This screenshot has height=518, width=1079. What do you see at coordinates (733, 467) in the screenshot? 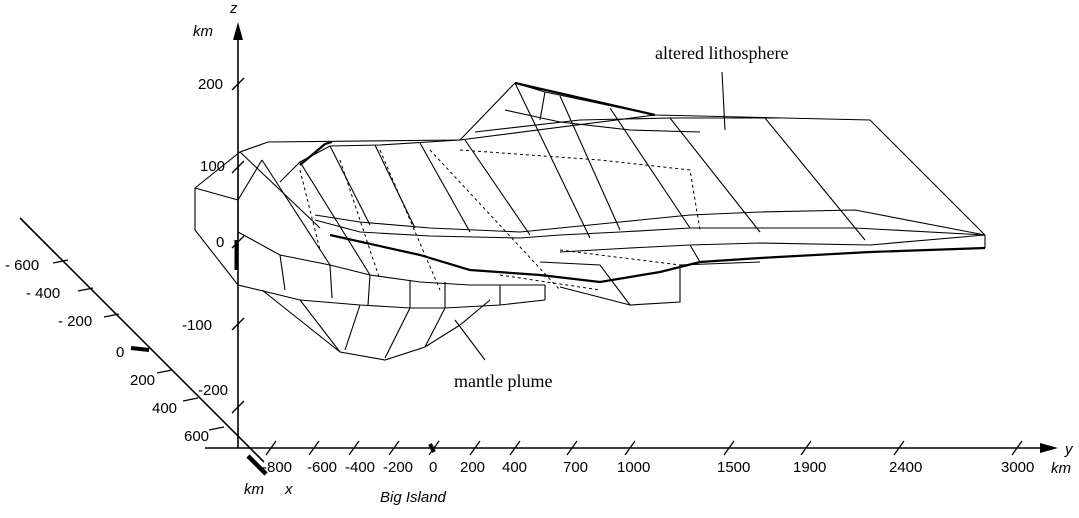
I see `y-tick-label: 1500` at bounding box center [733, 467].